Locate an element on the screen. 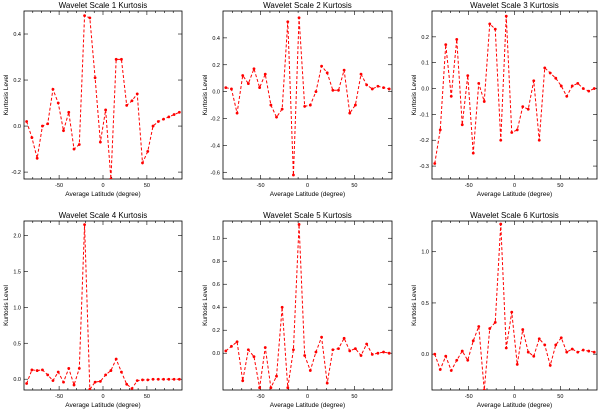 The image size is (600, 412). chart-title: Wavelet Scale 6 Kurtosis is located at coordinates (514, 215).